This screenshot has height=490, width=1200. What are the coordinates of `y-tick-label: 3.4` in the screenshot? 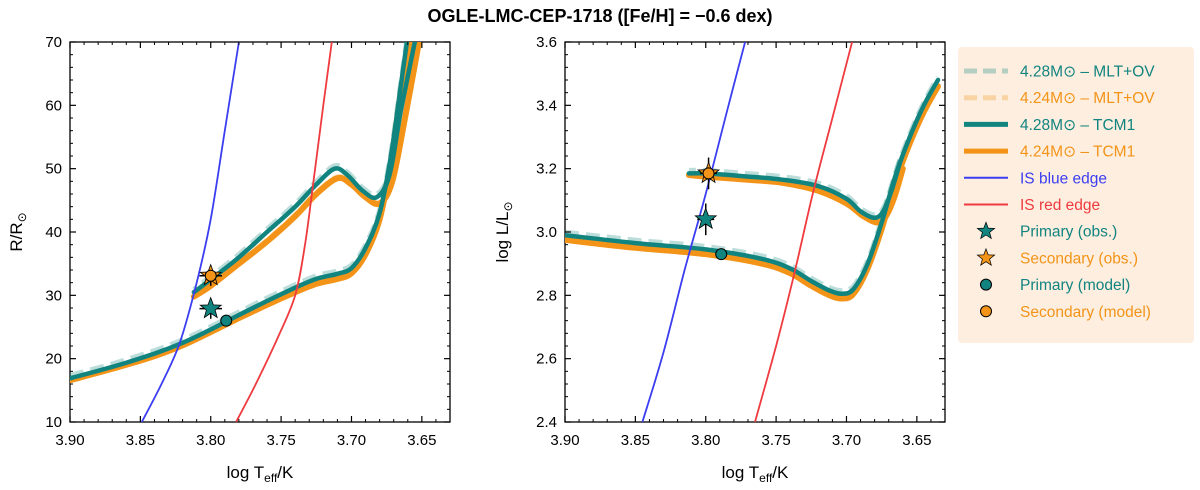 It's located at (546, 105).